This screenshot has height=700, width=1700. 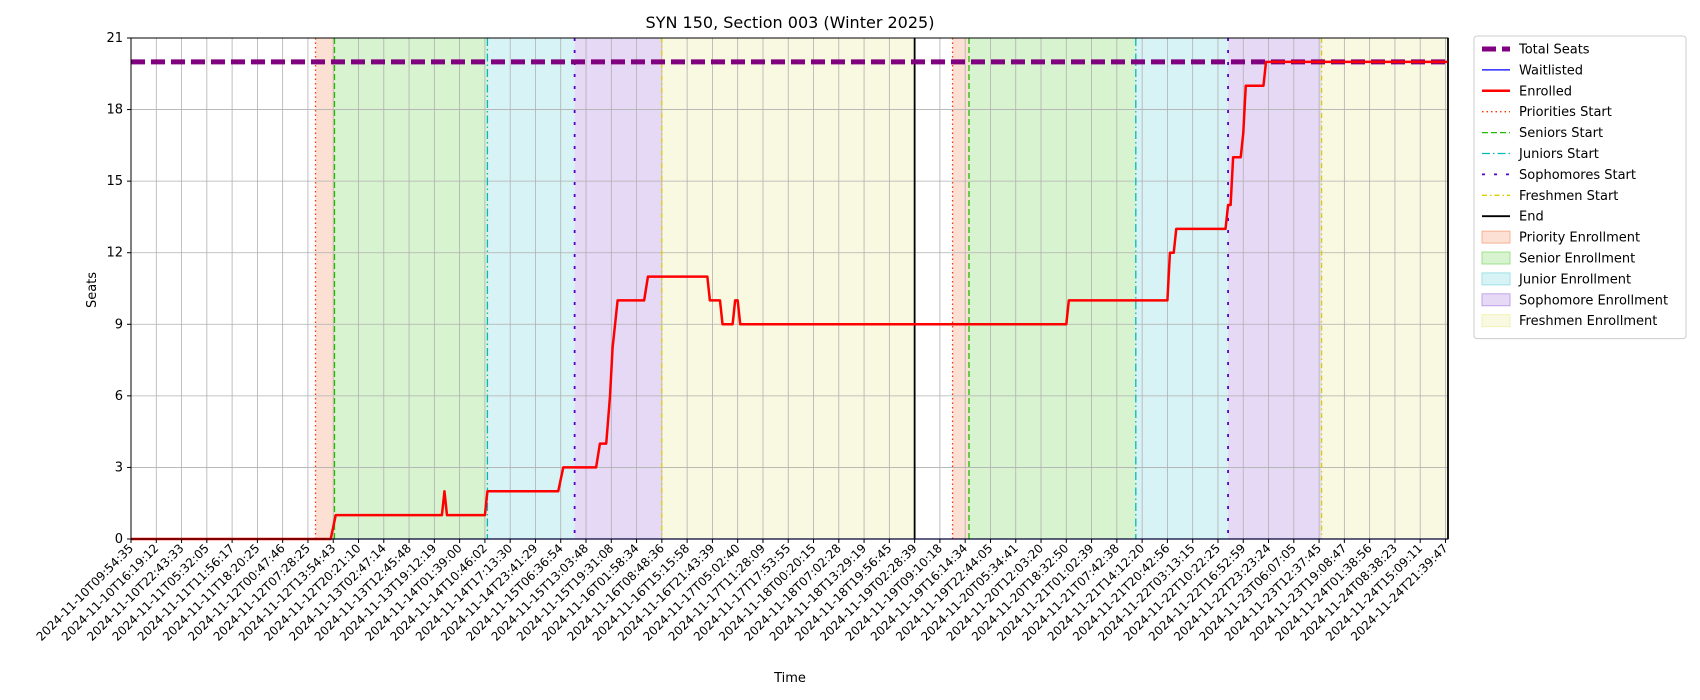 What do you see at coordinates (119, 396) in the screenshot?
I see `y-tick-label: 6` at bounding box center [119, 396].